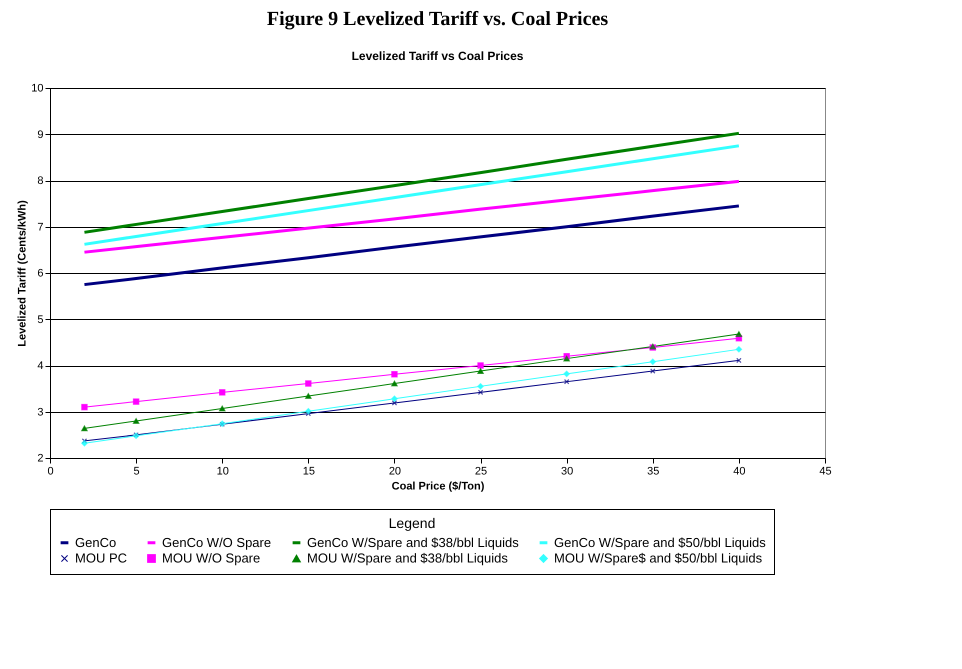  What do you see at coordinates (660, 542) in the screenshot?
I see `legend-label: GenCo W/Spare and $50/bbl Liquids` at bounding box center [660, 542].